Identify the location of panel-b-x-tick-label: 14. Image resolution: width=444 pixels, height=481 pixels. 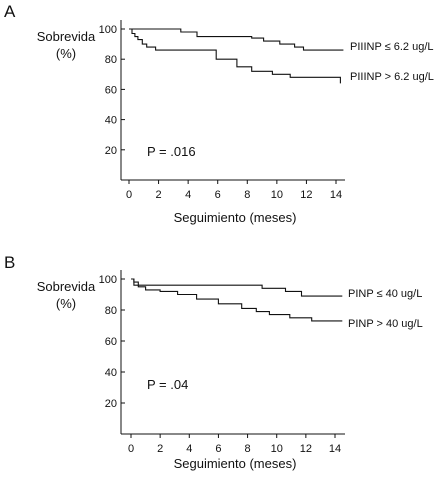
(335, 449).